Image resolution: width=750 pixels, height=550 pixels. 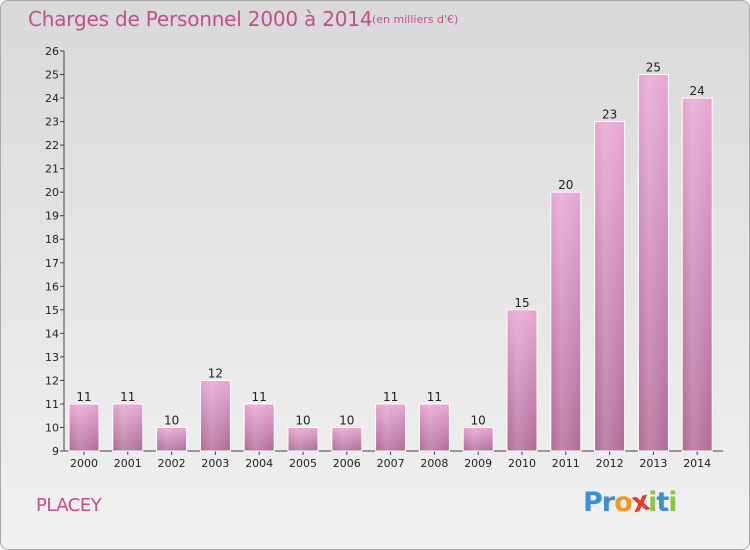 What do you see at coordinates (52, 145) in the screenshot?
I see `y-tick-label: 22` at bounding box center [52, 145].